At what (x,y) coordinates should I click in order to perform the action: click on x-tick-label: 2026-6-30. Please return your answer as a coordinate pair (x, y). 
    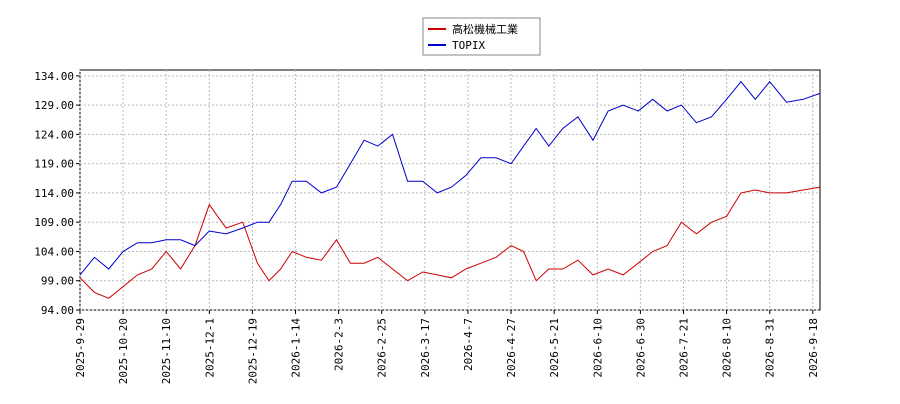
    Looking at the image, I should click on (640, 348).